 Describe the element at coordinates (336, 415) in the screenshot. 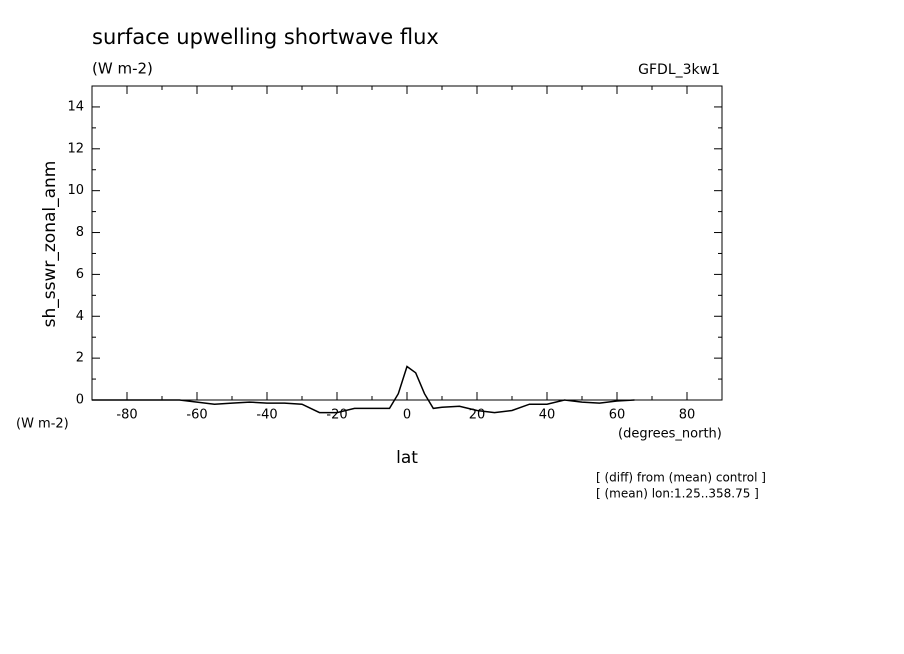

I see `x-tick-label: -20` at that location.